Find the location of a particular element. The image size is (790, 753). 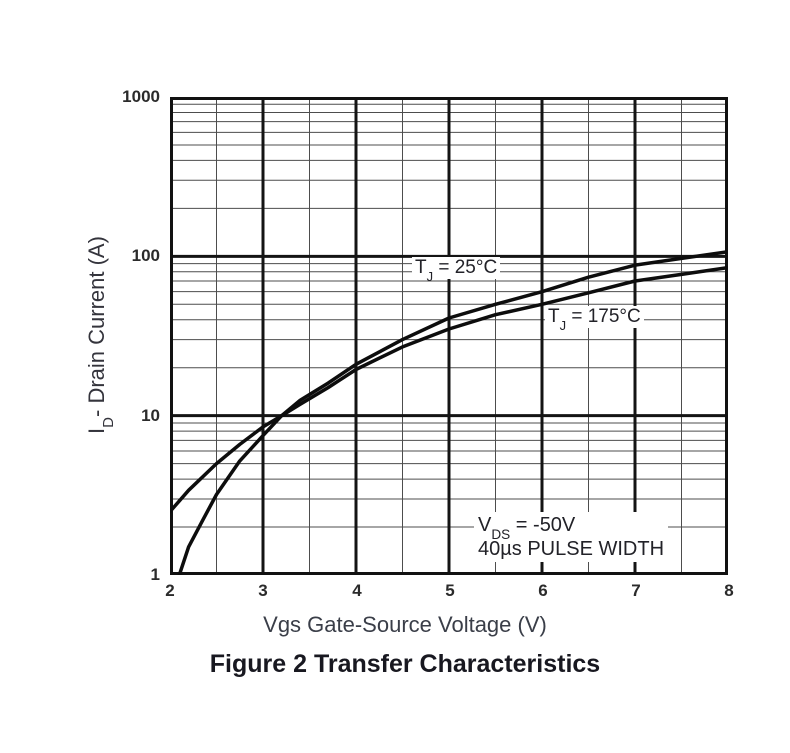

test-conditions: VDS = -50V 40µs PULSE WIDTH is located at coordinates (571, 537).